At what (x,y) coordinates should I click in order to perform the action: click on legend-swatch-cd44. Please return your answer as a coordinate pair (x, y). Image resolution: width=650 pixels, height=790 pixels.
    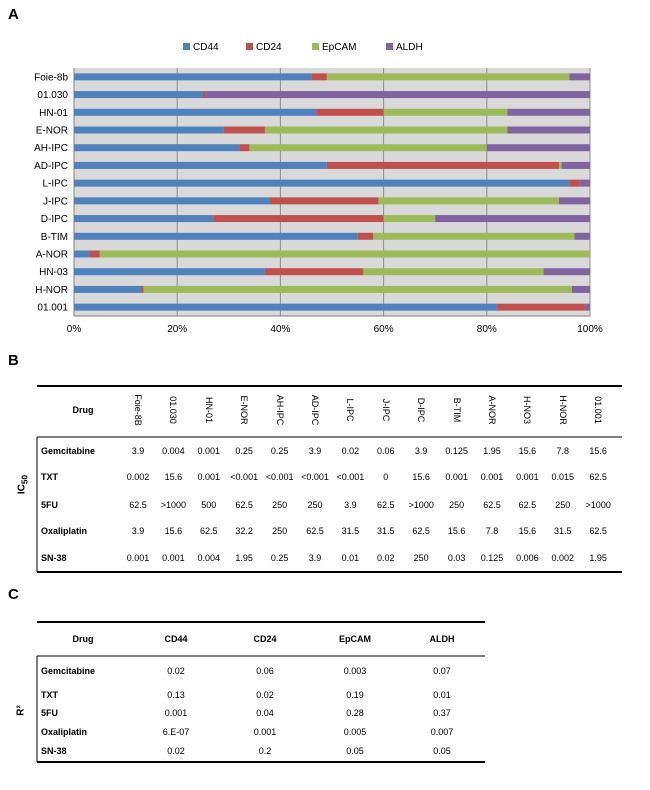
    Looking at the image, I should click on (186, 46).